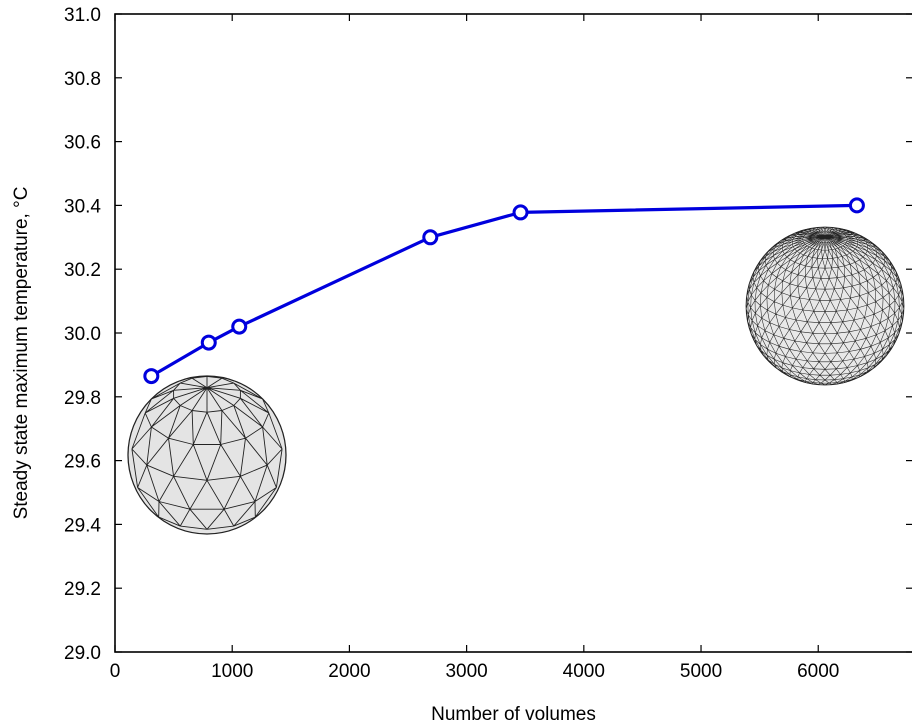 The height and width of the screenshot is (727, 912). Describe the element at coordinates (115, 671) in the screenshot. I see `x-tick-label: 0` at that location.